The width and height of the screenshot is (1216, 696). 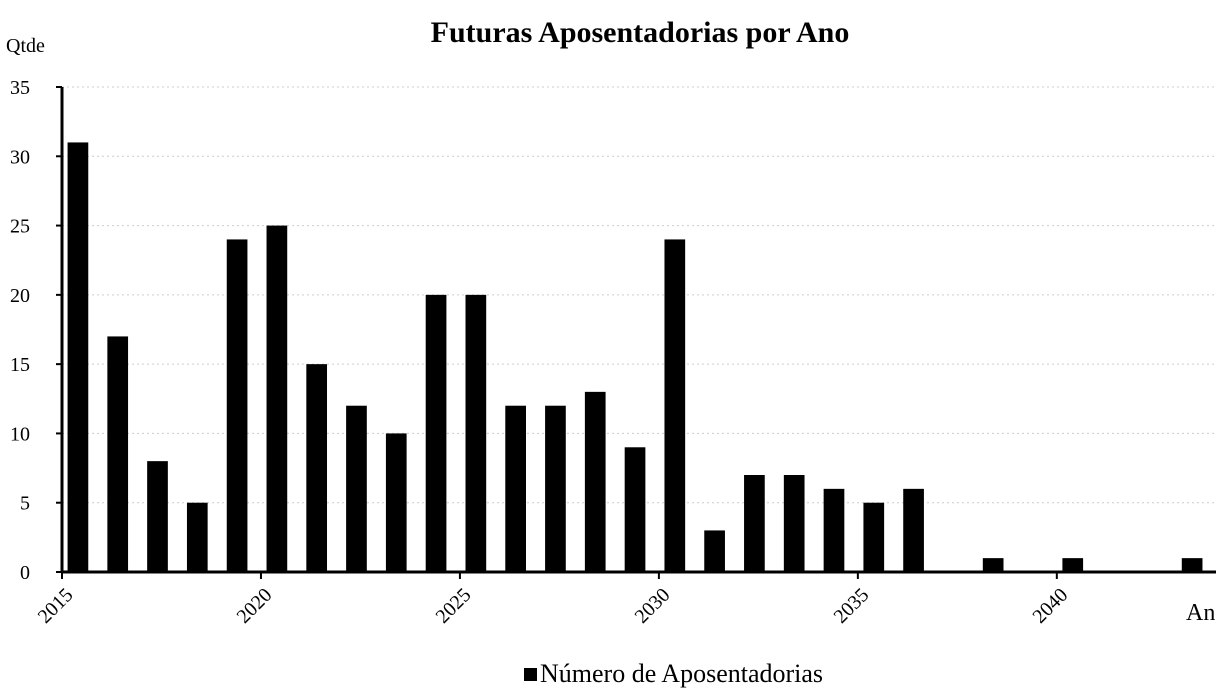 What do you see at coordinates (640, 32) in the screenshot?
I see `chart-title: Futuras Aposentadorias por Ano` at bounding box center [640, 32].